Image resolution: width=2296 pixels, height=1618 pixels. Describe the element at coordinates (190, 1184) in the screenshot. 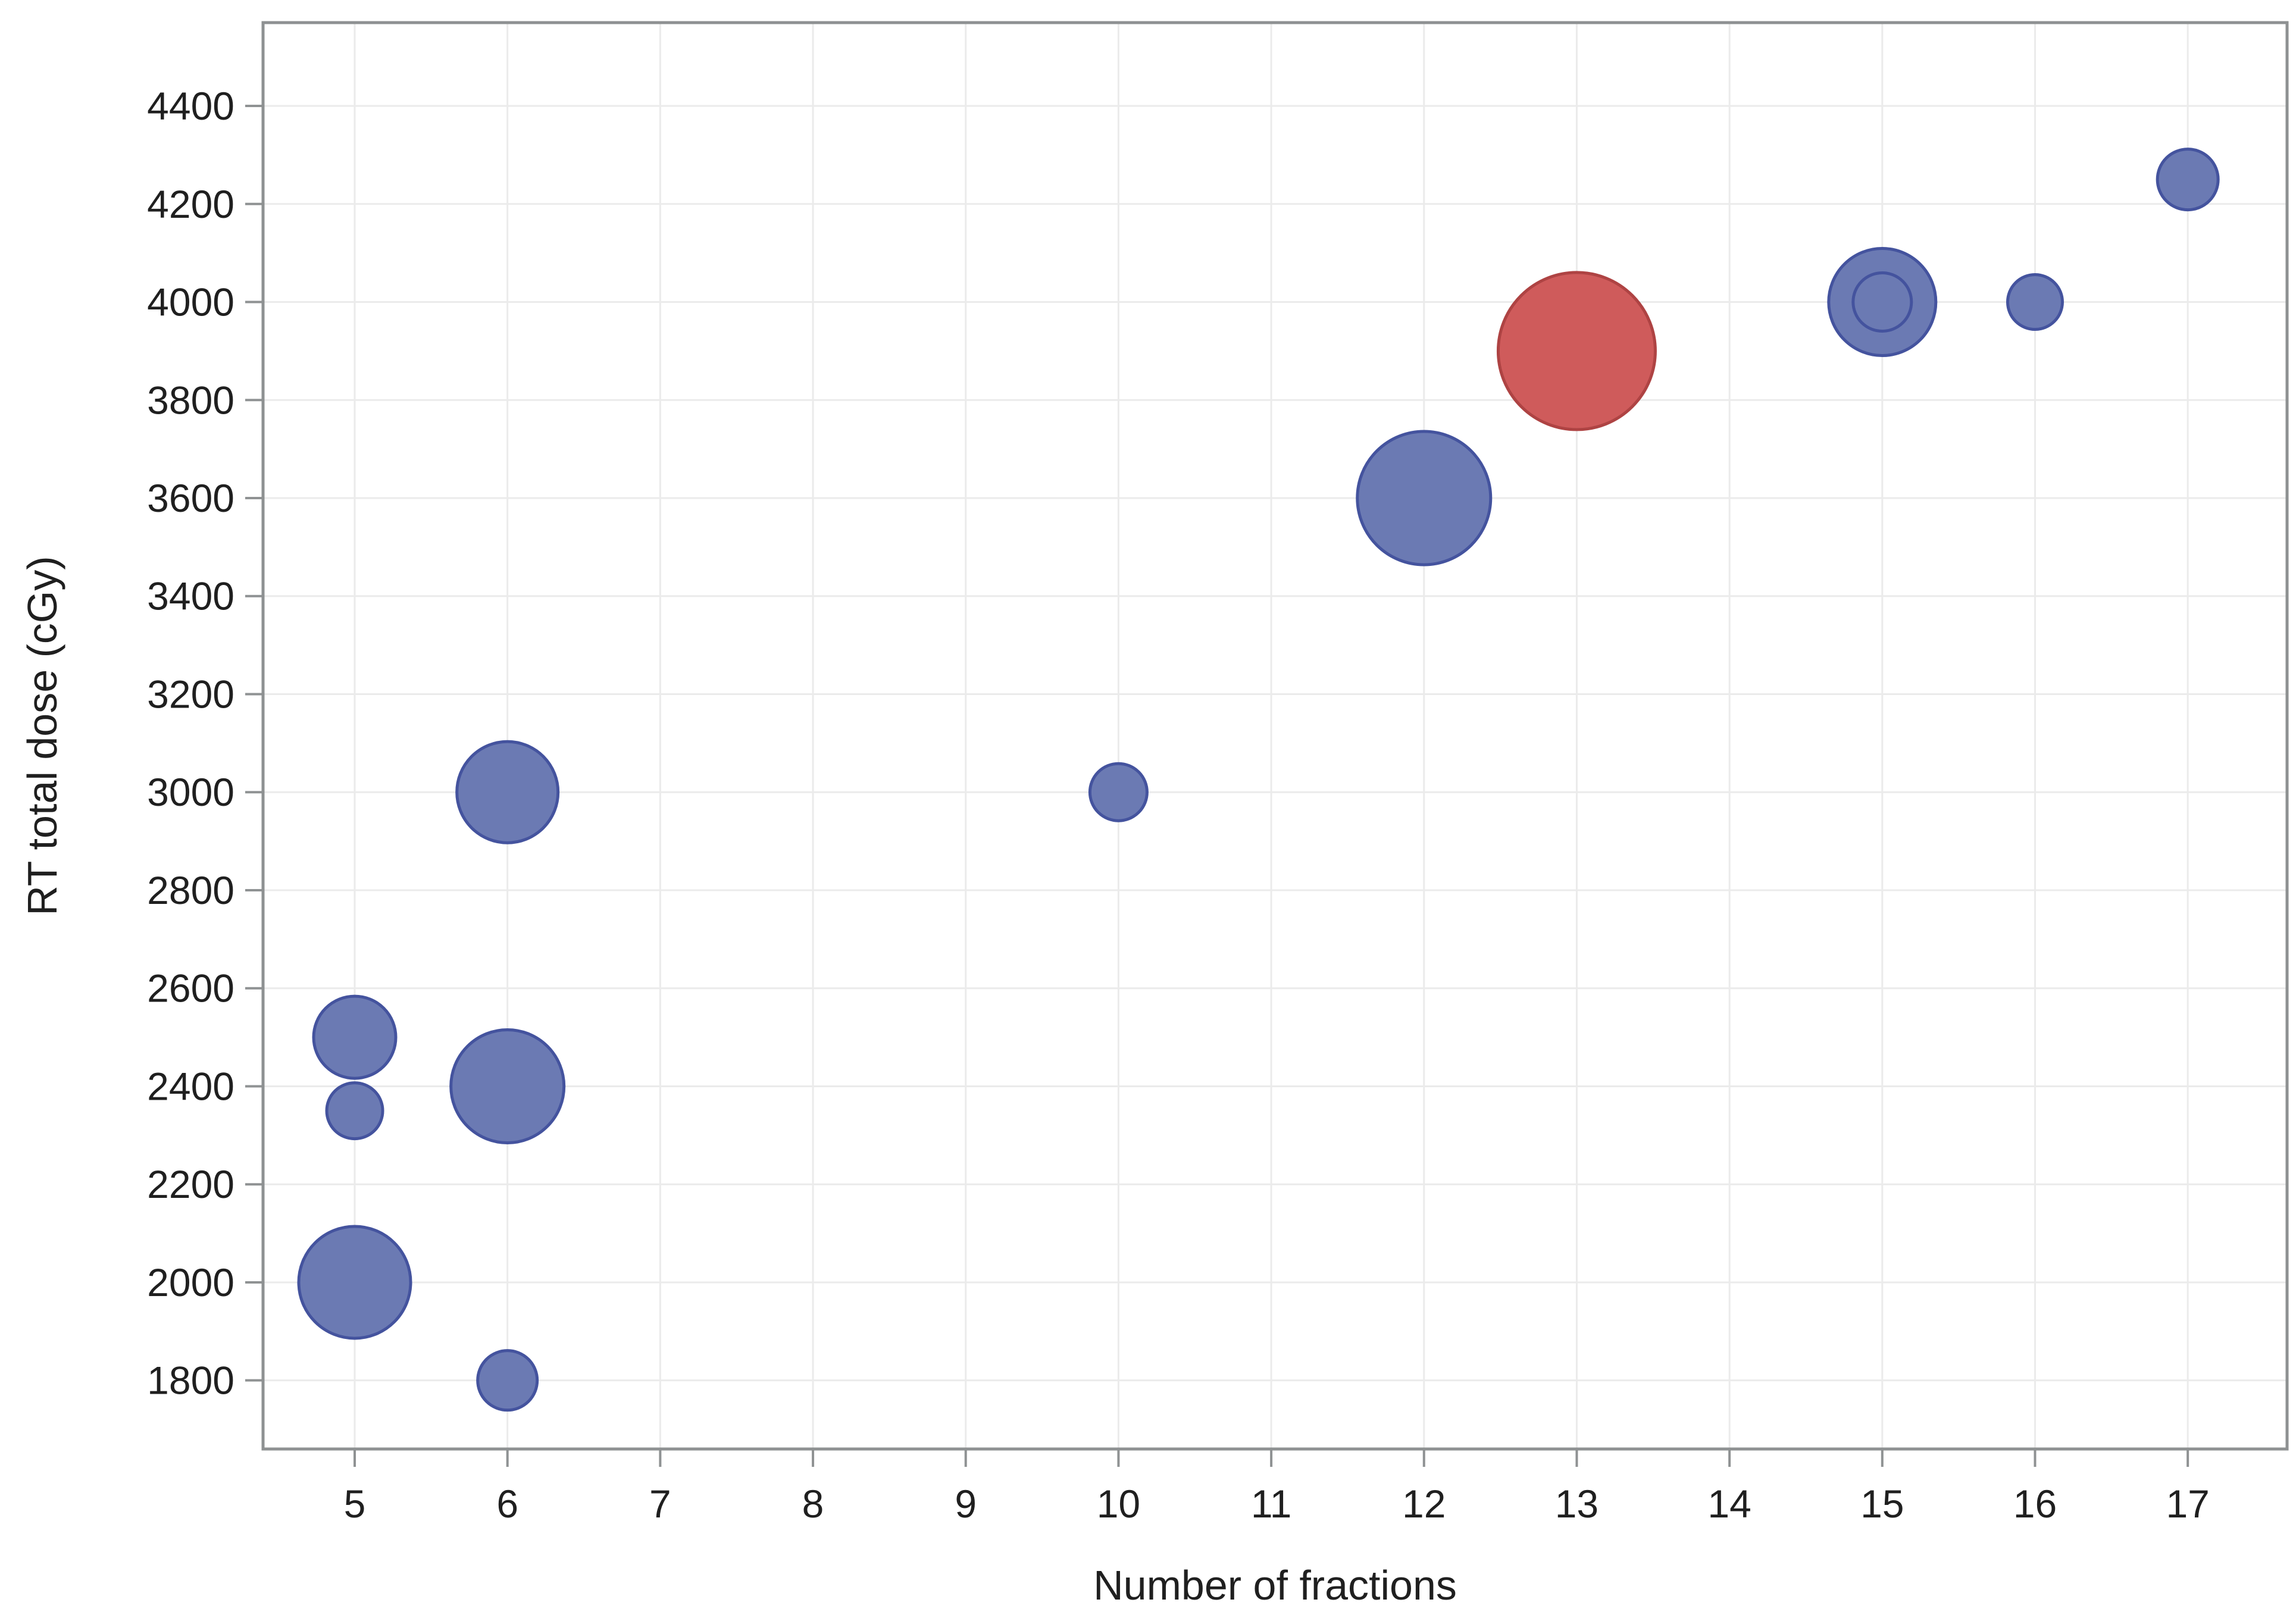

I see `y-tick-label: 2200` at that location.